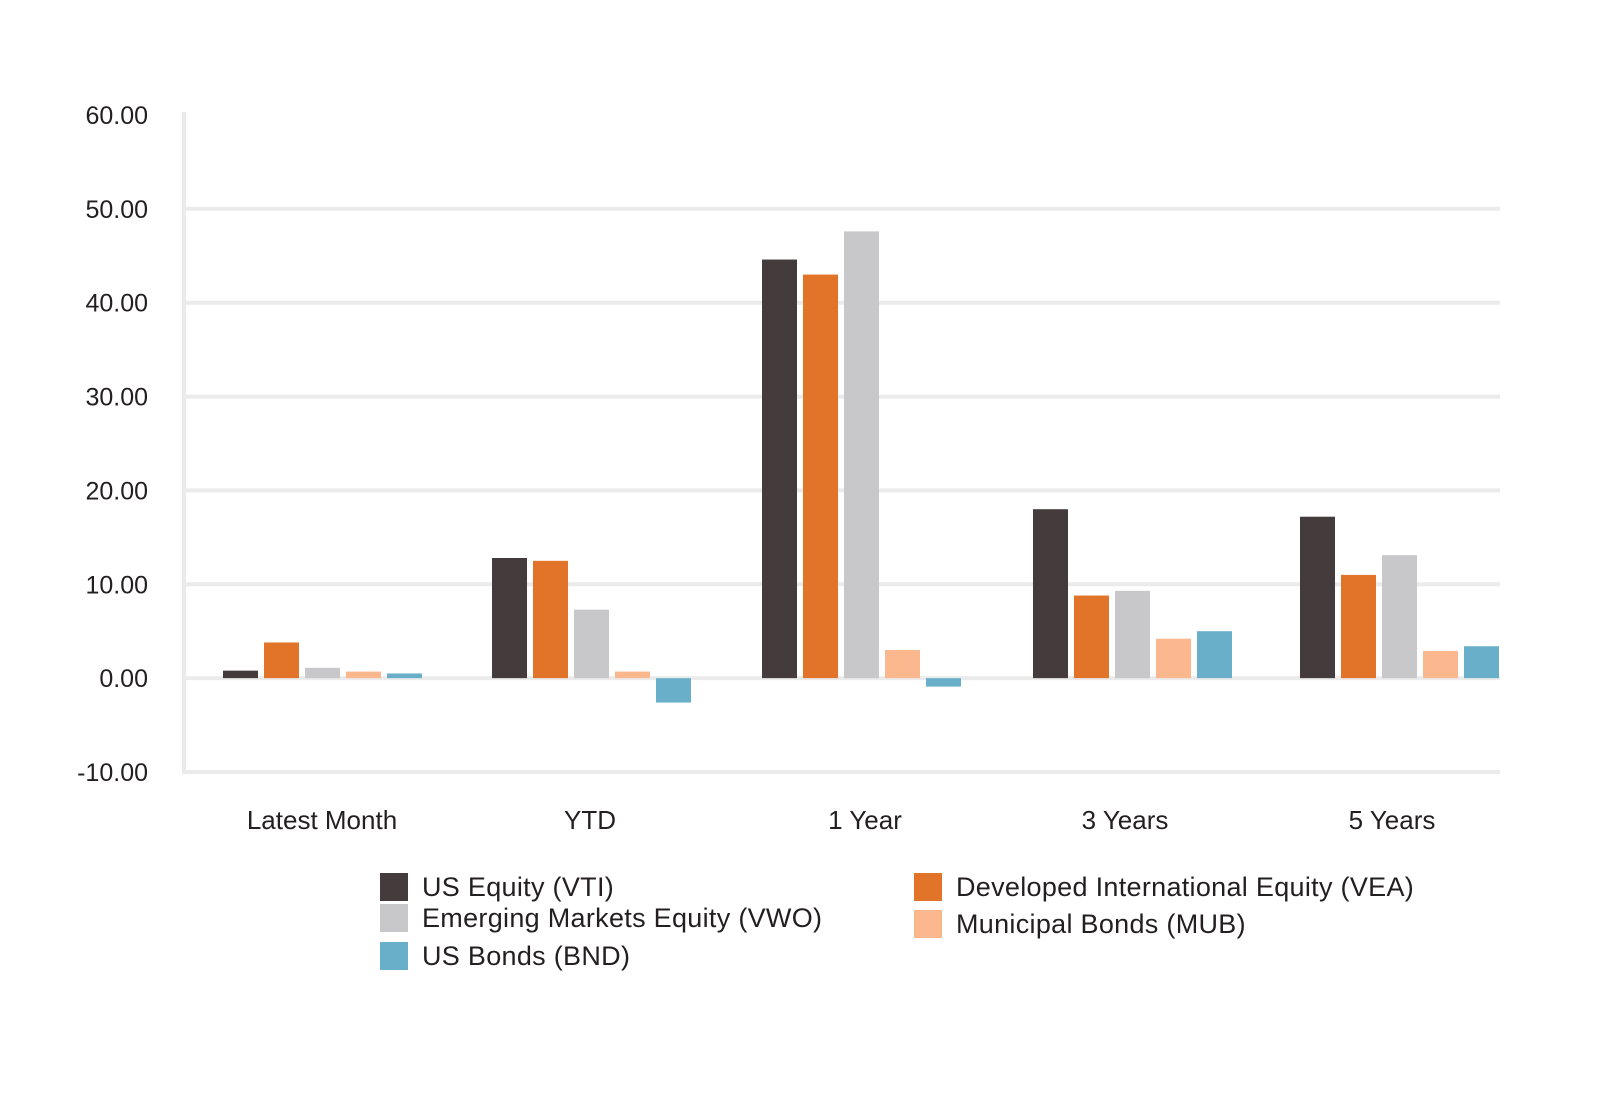 The width and height of the screenshot is (1600, 1100). Describe the element at coordinates (404, 676) in the screenshot. I see `bar-us-bonds-latest-month` at that location.